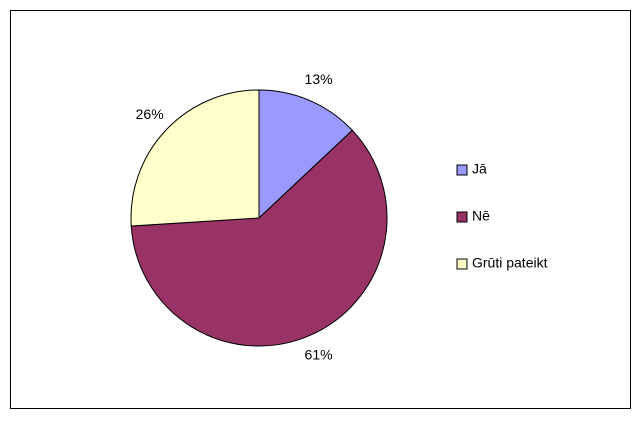 This screenshot has width=641, height=424. What do you see at coordinates (510, 263) in the screenshot?
I see `legend-label: Grūti pateikt` at bounding box center [510, 263].